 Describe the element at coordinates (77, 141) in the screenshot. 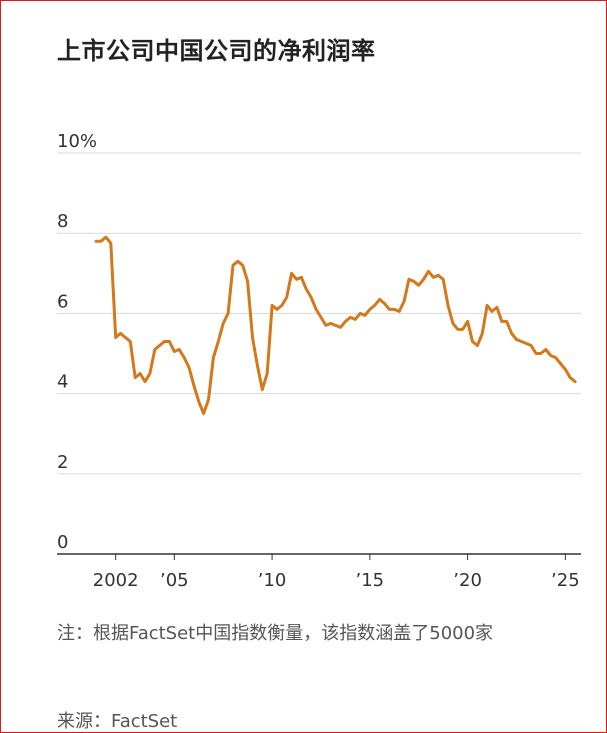

I see `y-tick-label: 10%` at that location.